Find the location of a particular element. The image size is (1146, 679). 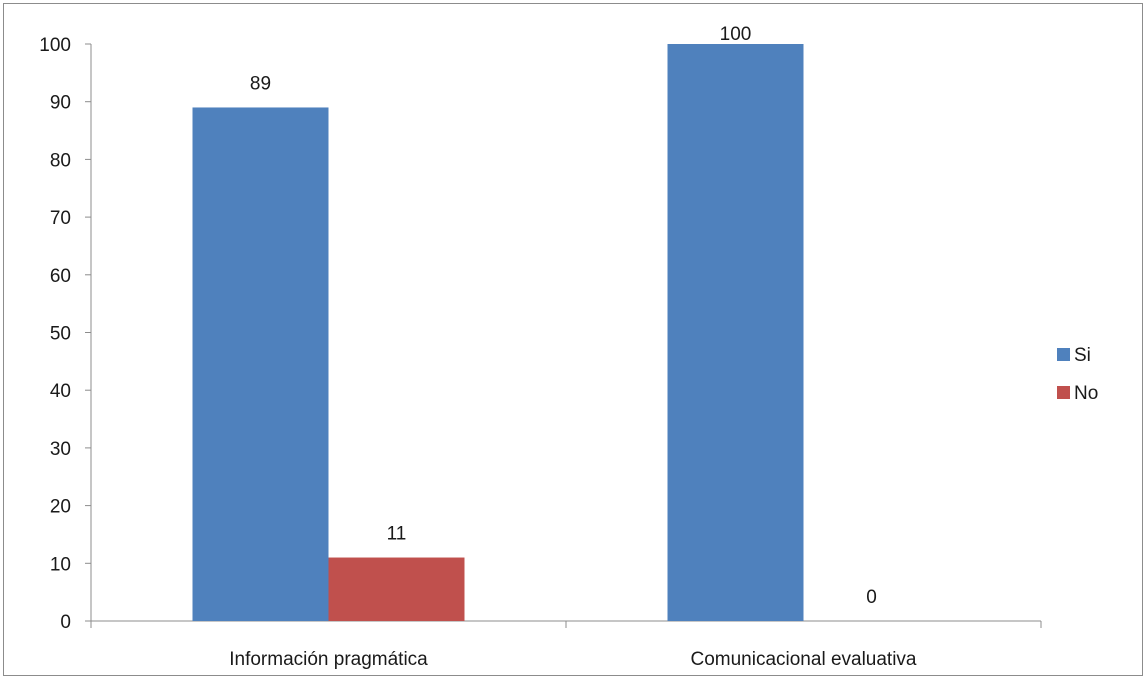

y-tick-label: 50 is located at coordinates (60, 334).